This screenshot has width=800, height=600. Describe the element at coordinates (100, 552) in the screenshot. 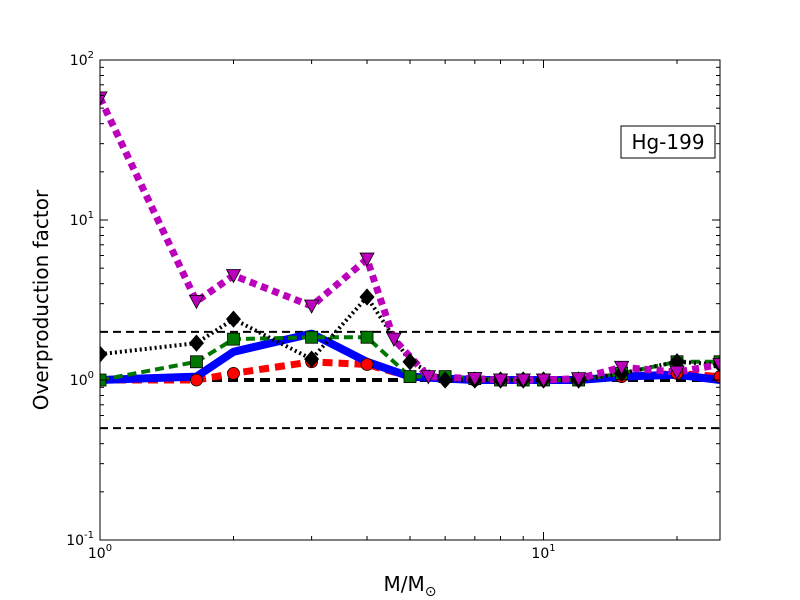

I see `x-tick-label-0: 10⁰` at that location.